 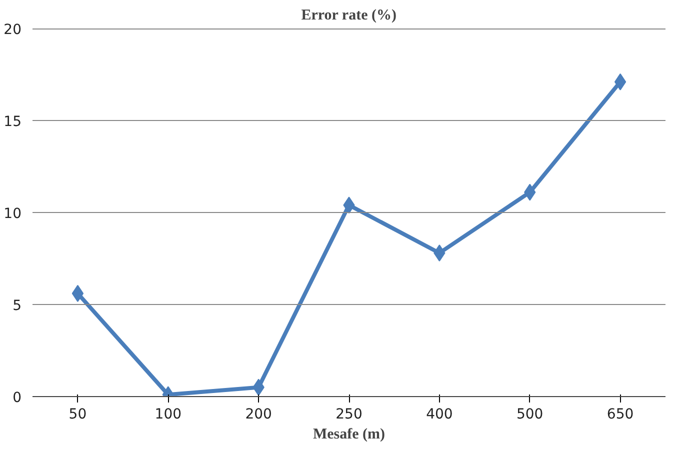 What do you see at coordinates (349, 414) in the screenshot?
I see `x-tick-label: 250` at bounding box center [349, 414].